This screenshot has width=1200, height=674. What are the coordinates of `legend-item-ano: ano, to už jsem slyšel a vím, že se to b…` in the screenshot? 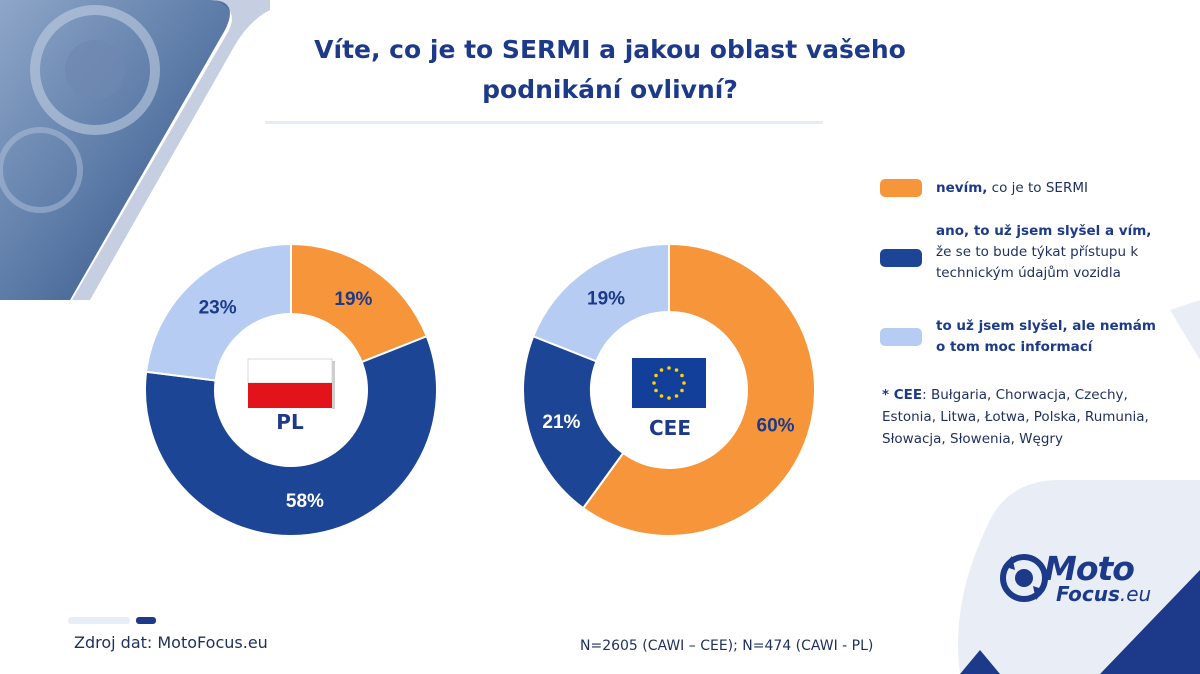 It's located at (1018, 252).